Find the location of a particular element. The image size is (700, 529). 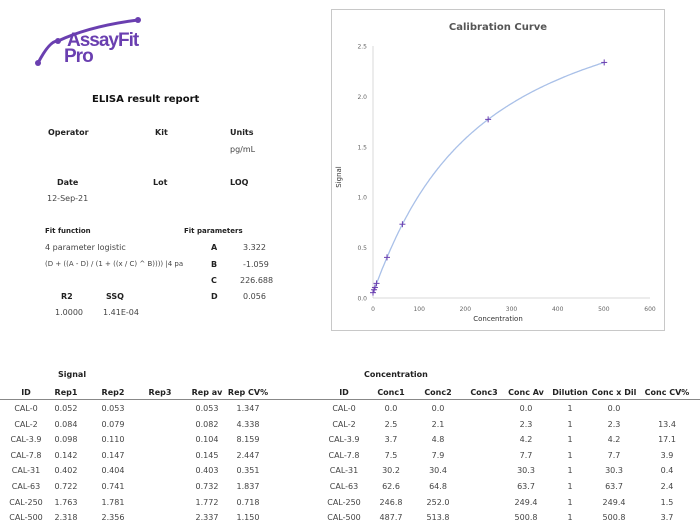

conc_table-cell: 7.9 is located at coordinates (438, 455).